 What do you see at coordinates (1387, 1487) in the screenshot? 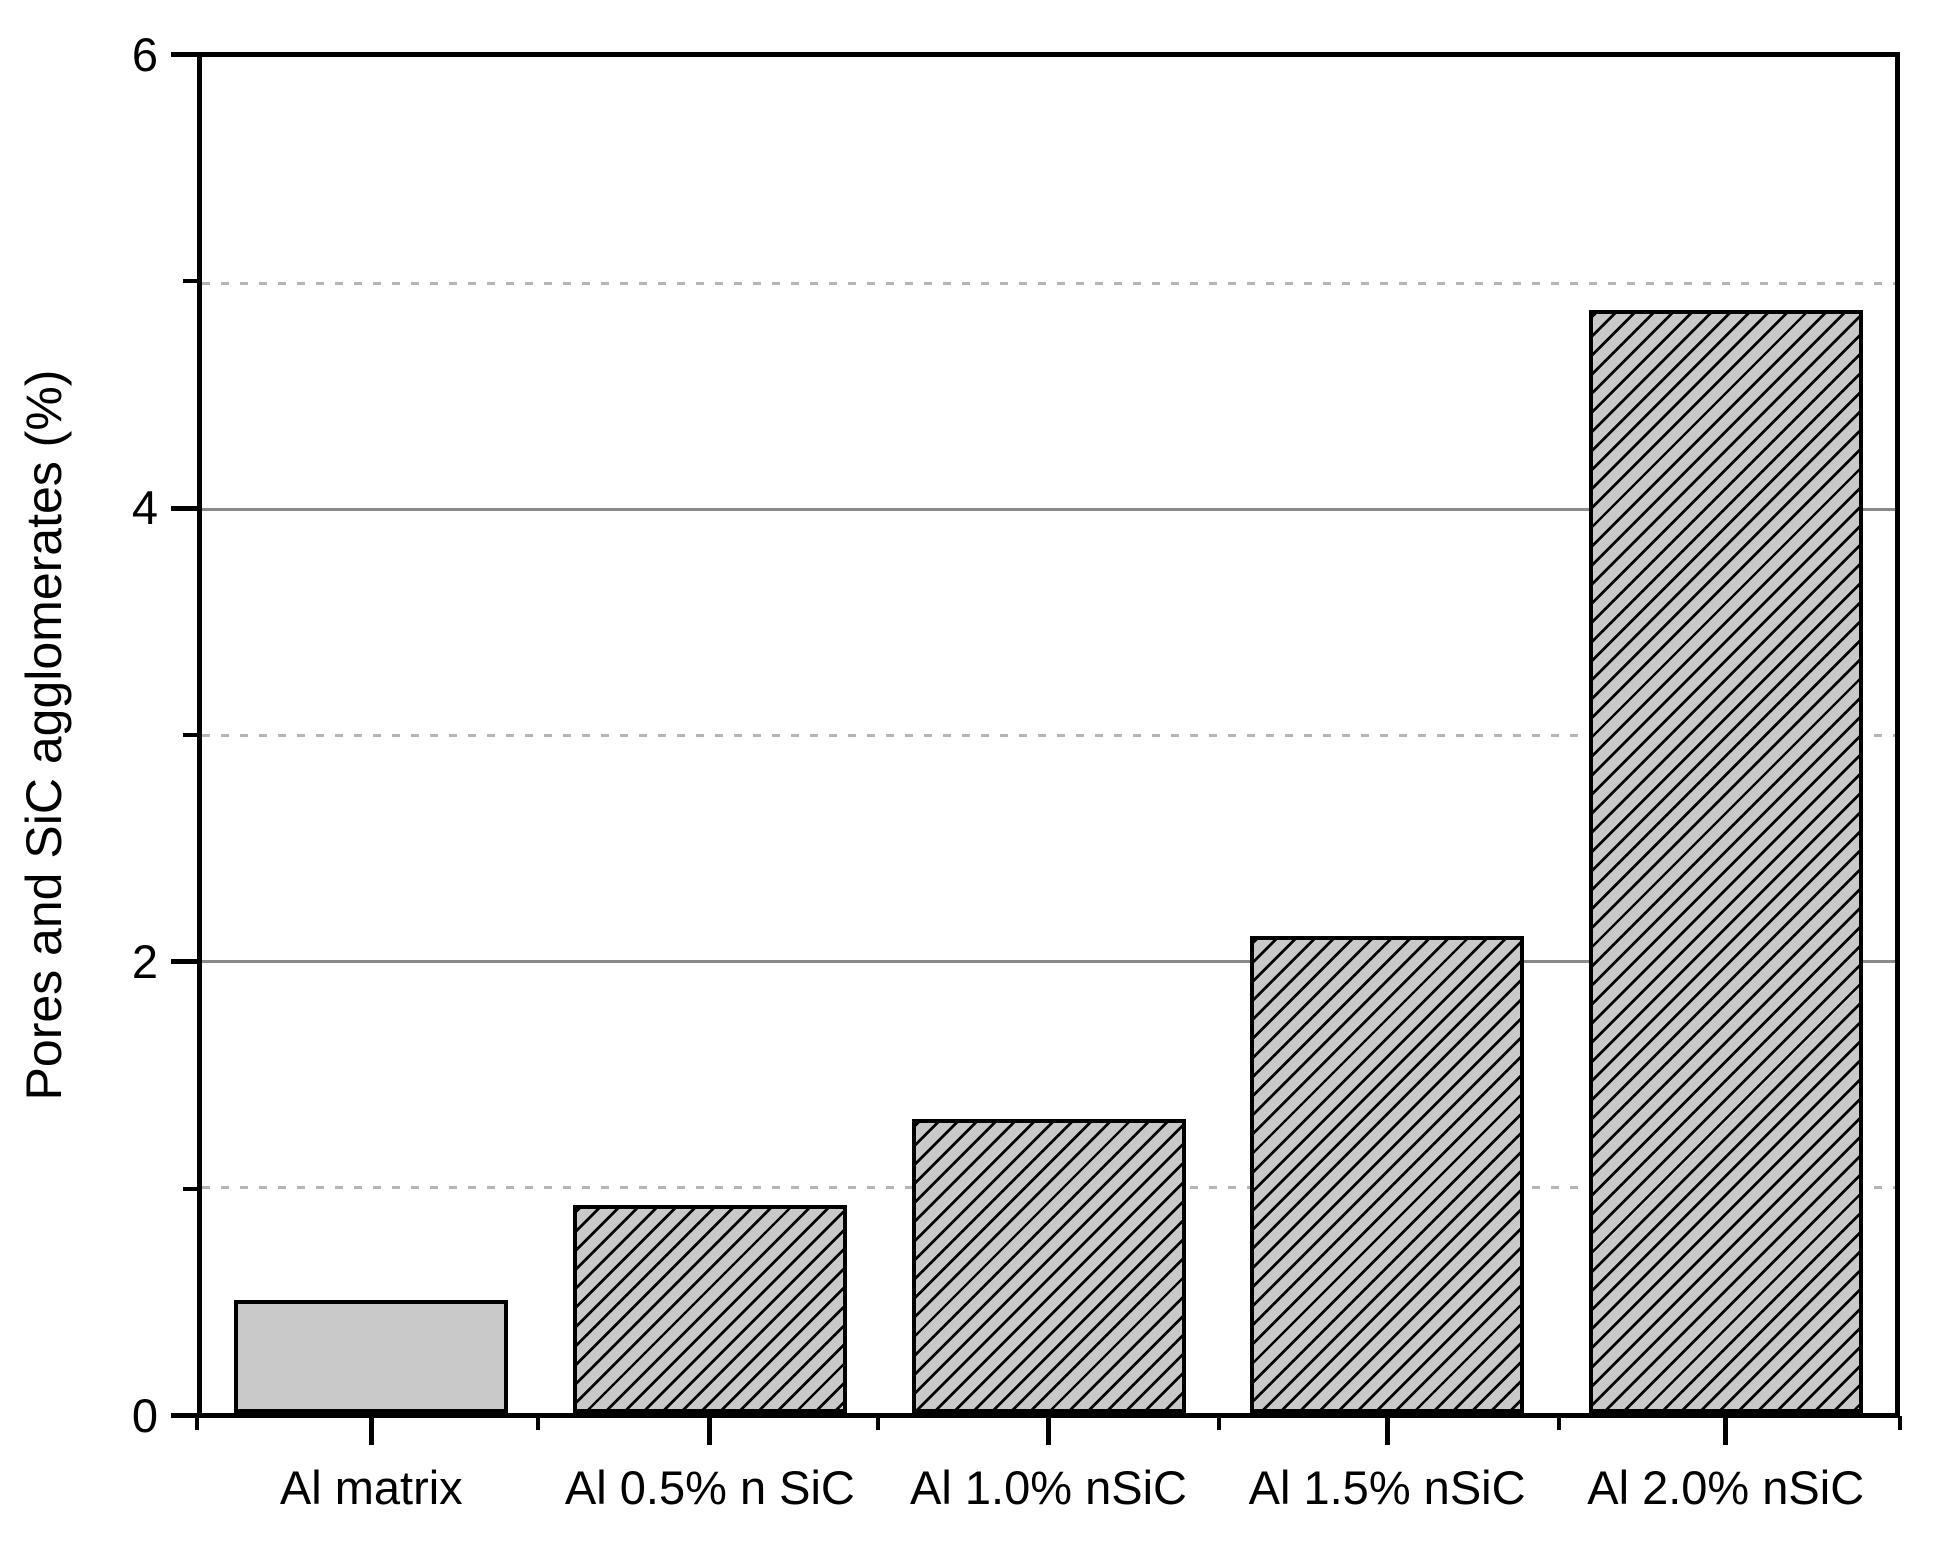
I see `x-category-label-al-1-5-nsic: Al 1.5% nSiC` at bounding box center [1387, 1487].